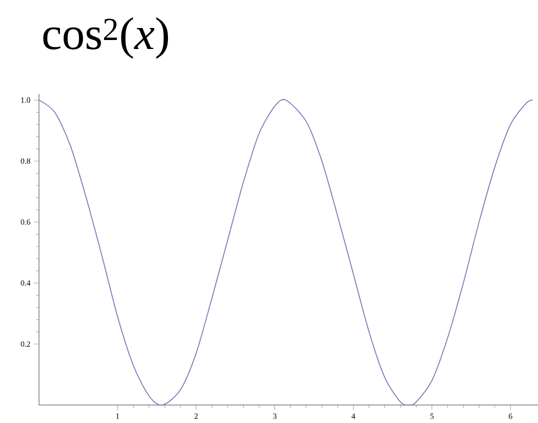 This screenshot has width=538, height=423. I want to click on chart-title: cos$^{2}$(x), so click(105, 38).